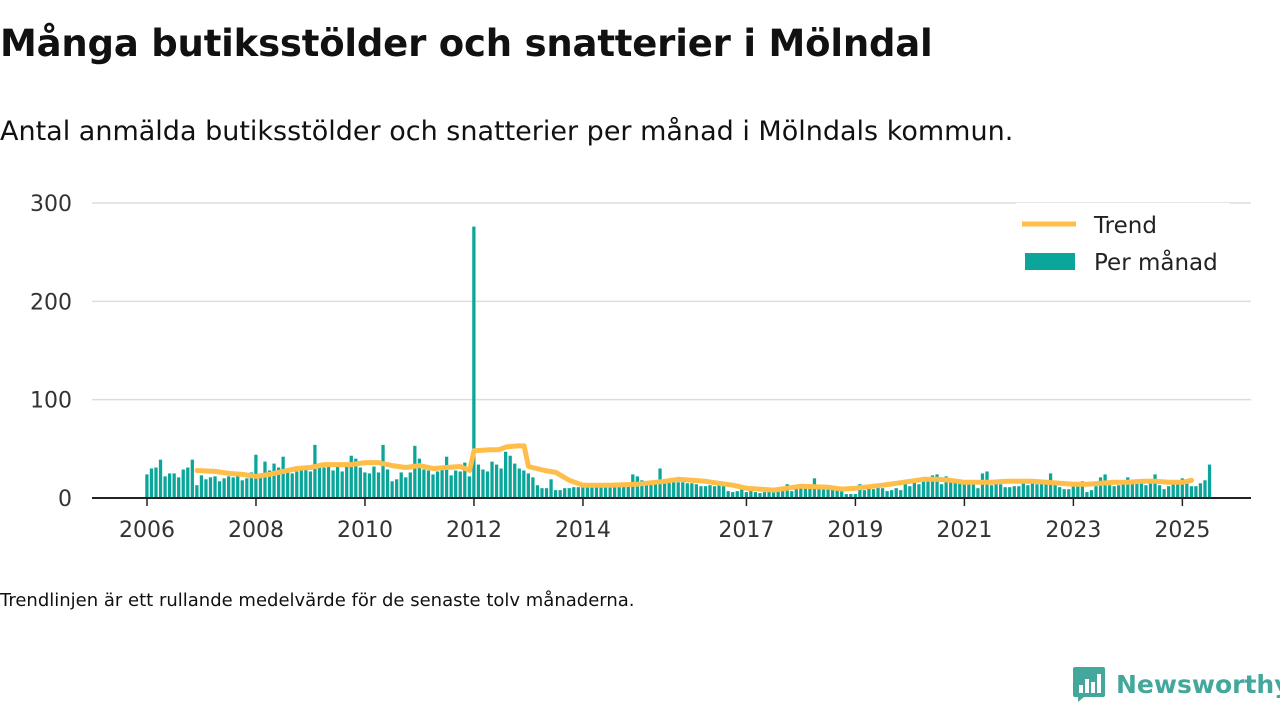 Image resolution: width=1280 pixels, height=720 pixels. What do you see at coordinates (664, 520) in the screenshot?
I see `x-axis-ticks: 2006 2008 2010 2012 2014 2017 2019 2021 2023 2025` at bounding box center [664, 520].